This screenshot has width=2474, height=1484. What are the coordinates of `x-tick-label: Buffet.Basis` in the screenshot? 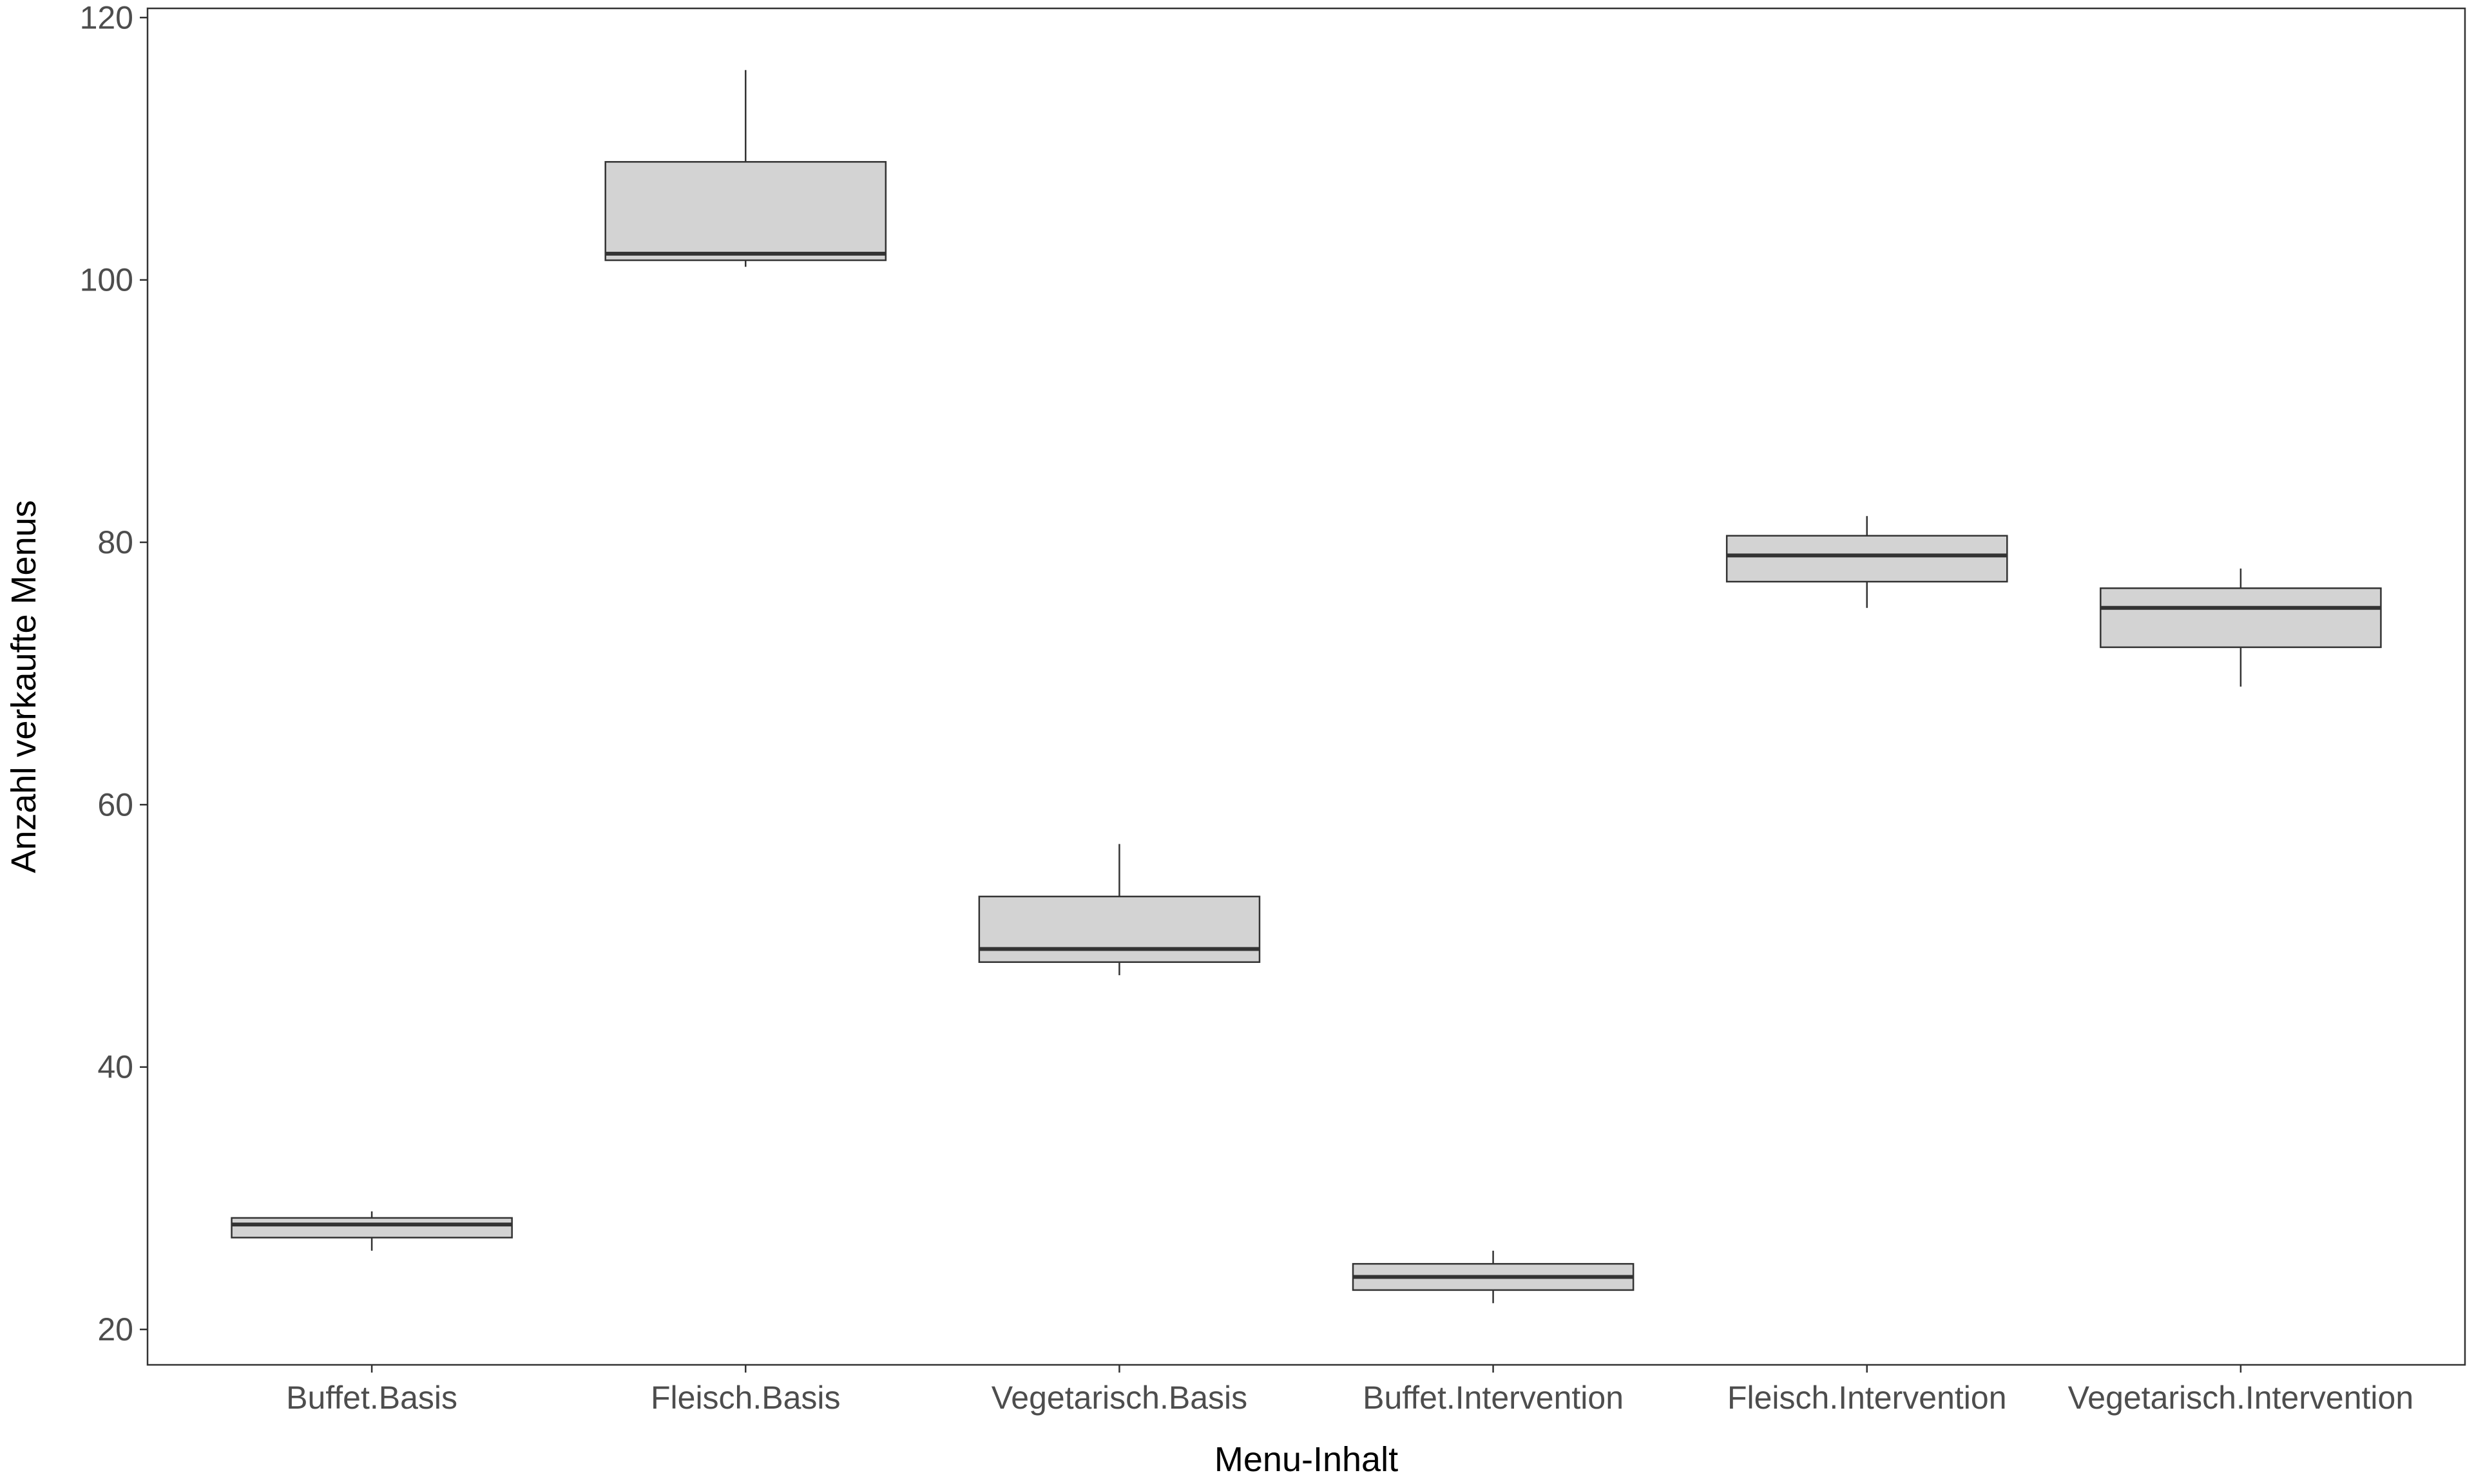 It's located at (371, 1398).